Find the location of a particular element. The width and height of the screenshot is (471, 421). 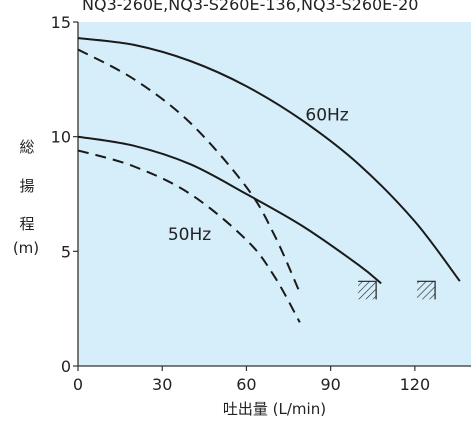

y-axis-title-char: 総 is located at coordinates (26, 147).